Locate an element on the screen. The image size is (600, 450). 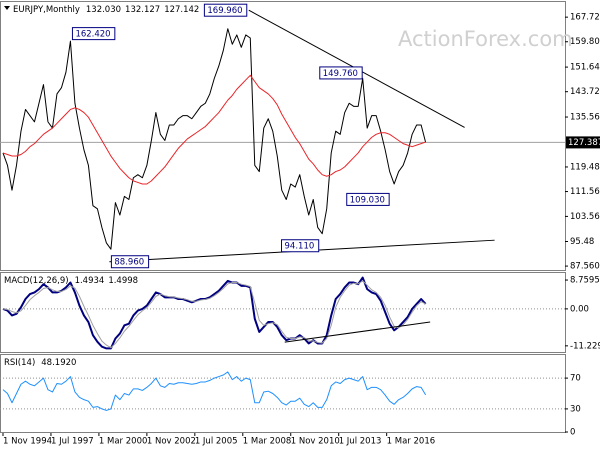
header-icon is located at coordinates (7, 8).